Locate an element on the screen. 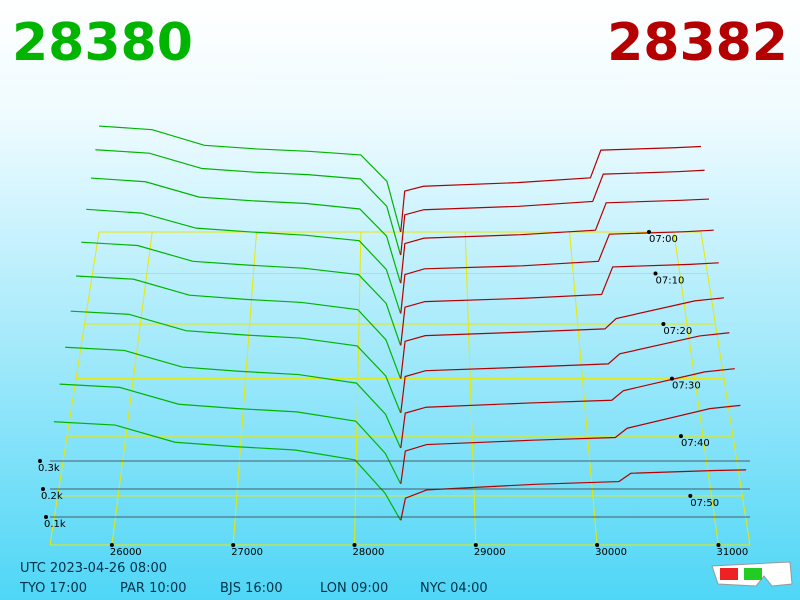 The image size is (800, 600). x-tick-label: 26000 is located at coordinates (126, 552).